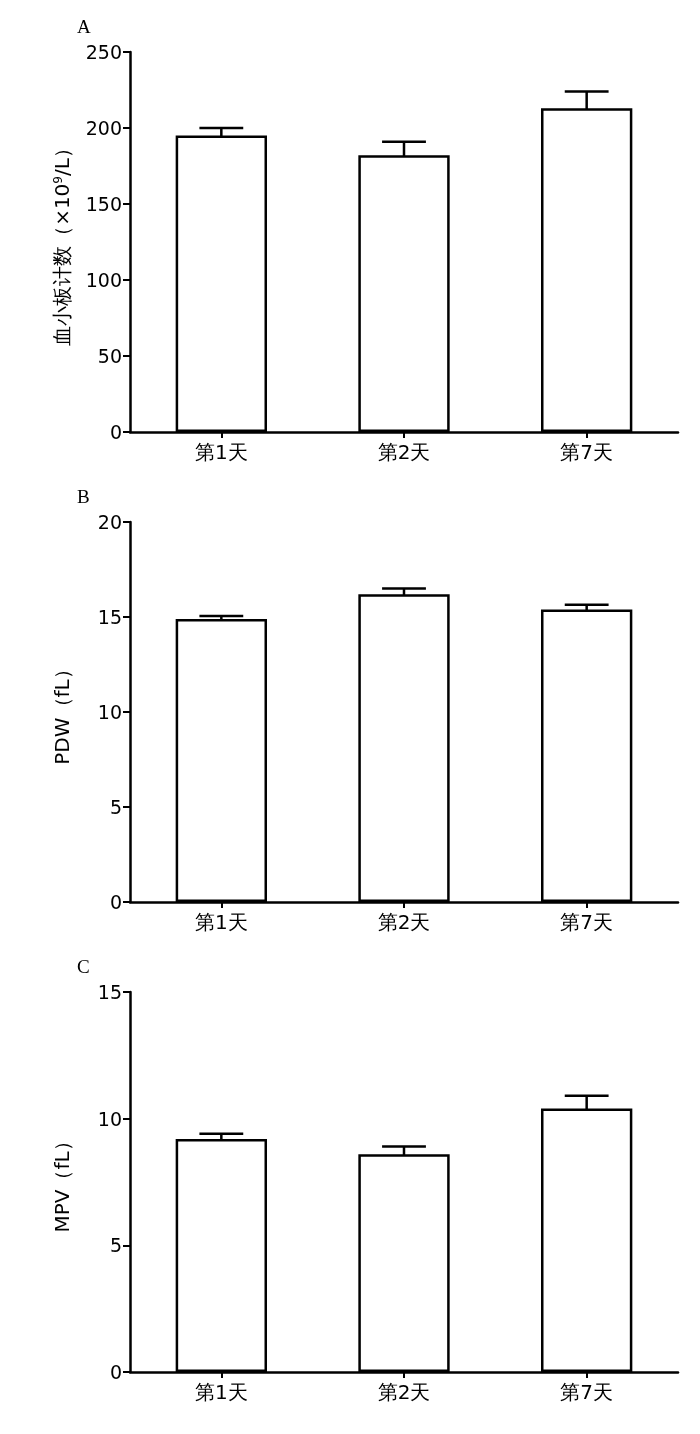  I want to click on y-tick-label: 50, so click(109, 356).